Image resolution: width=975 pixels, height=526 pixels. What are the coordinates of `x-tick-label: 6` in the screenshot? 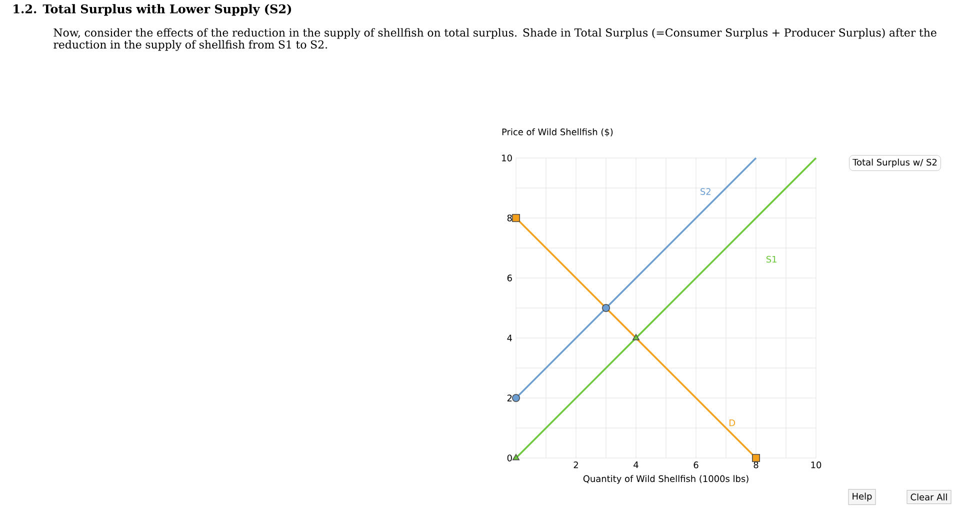 It's located at (696, 465).